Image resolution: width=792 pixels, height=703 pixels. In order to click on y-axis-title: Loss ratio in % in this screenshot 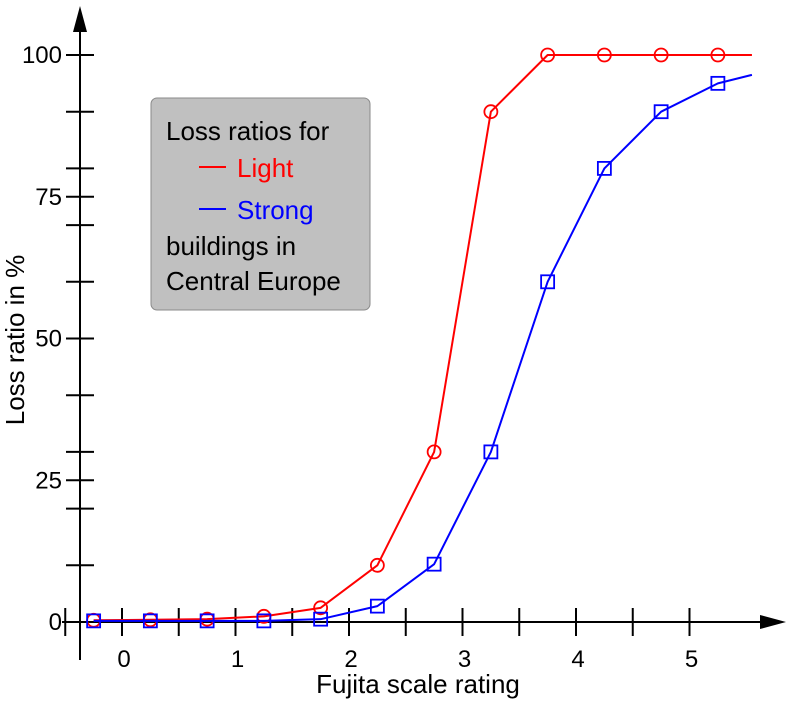, I will do `click(15, 340)`.